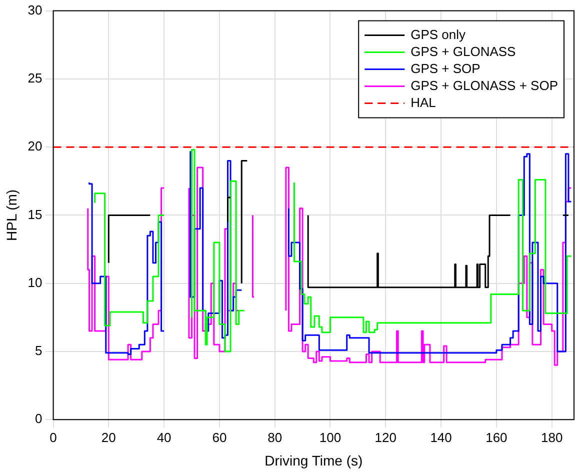 Image resolution: width=576 pixels, height=474 pixels. What do you see at coordinates (385, 437) in the screenshot?
I see `x-tick-label: 120` at bounding box center [385, 437].